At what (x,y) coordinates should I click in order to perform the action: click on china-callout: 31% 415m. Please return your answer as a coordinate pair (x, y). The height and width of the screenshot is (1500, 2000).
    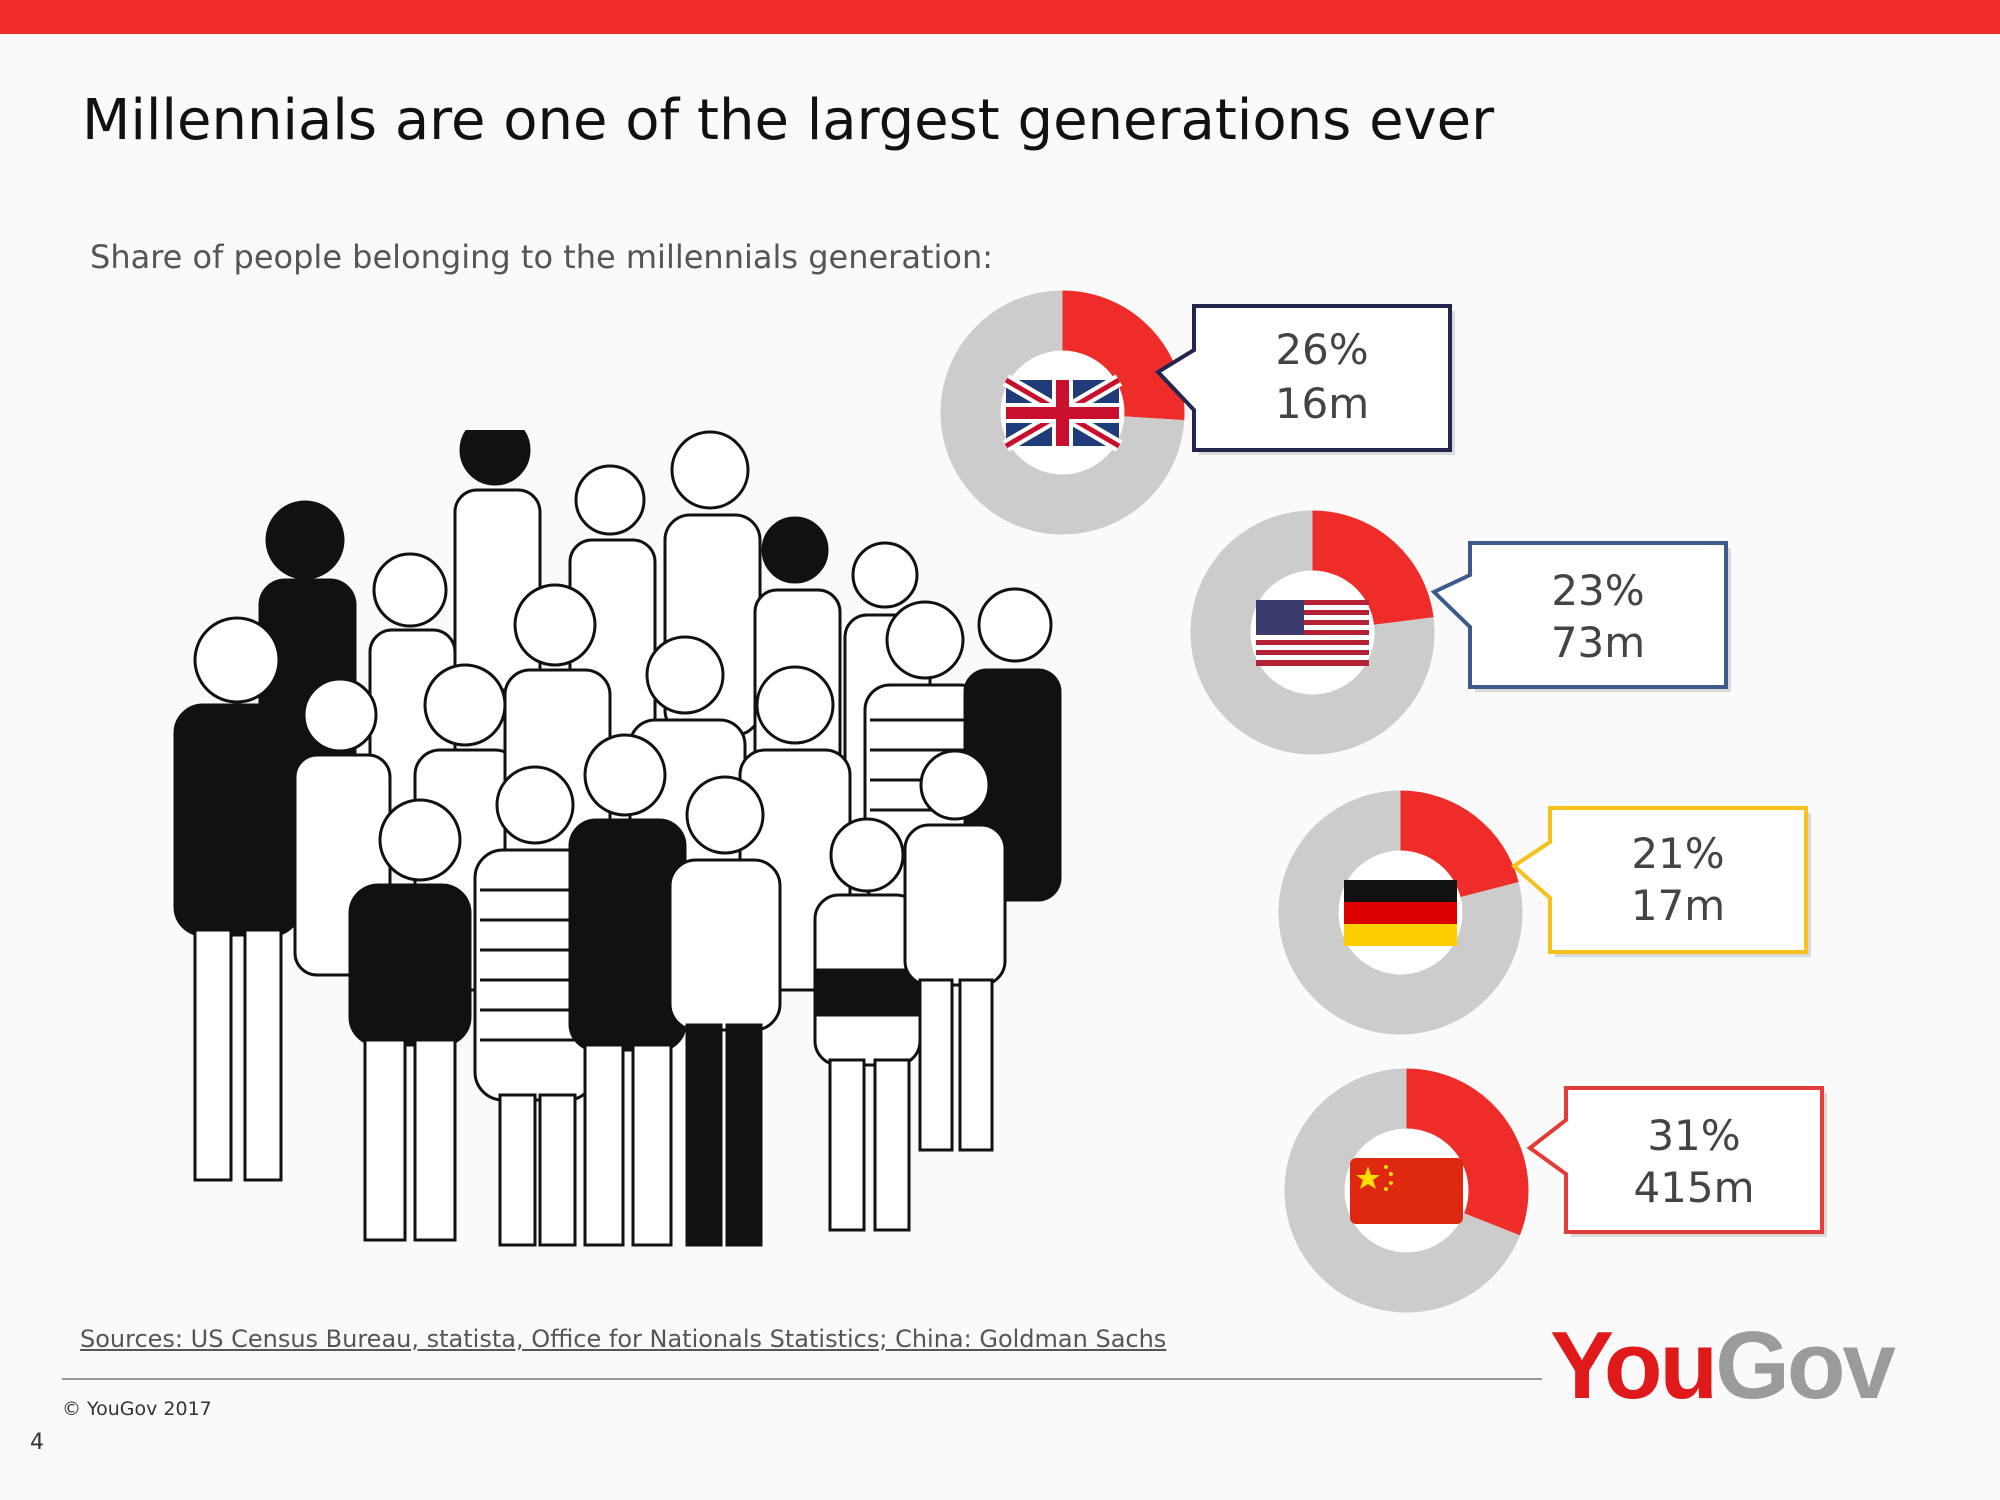
    Looking at the image, I should click on (1676, 1161).